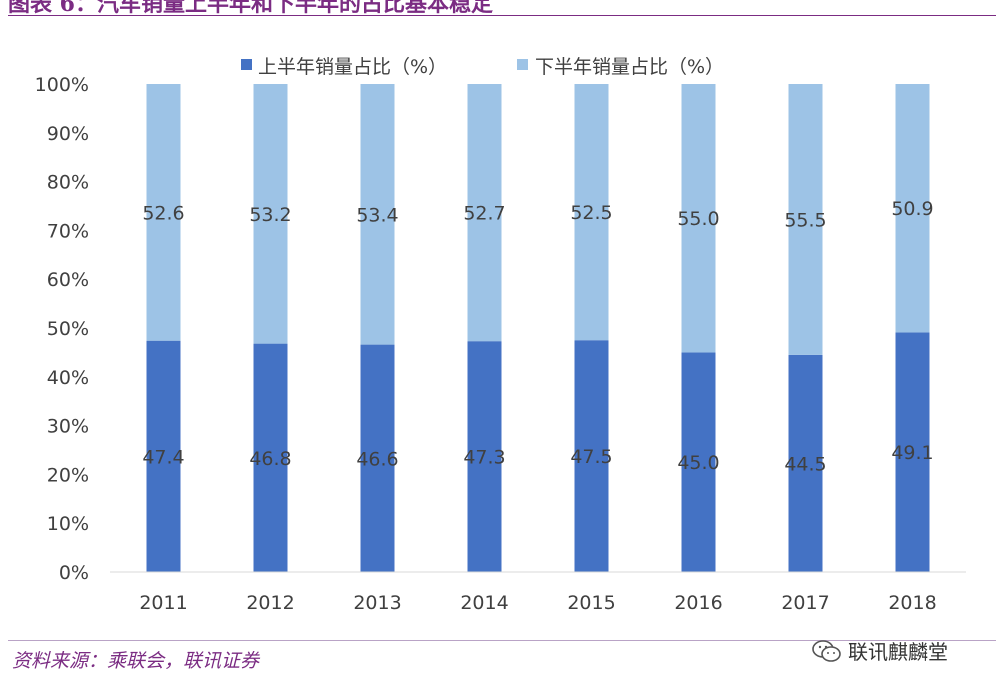 This screenshot has width=1004, height=673. I want to click on watermark-text: 联讯麒麟堂, so click(898, 652).